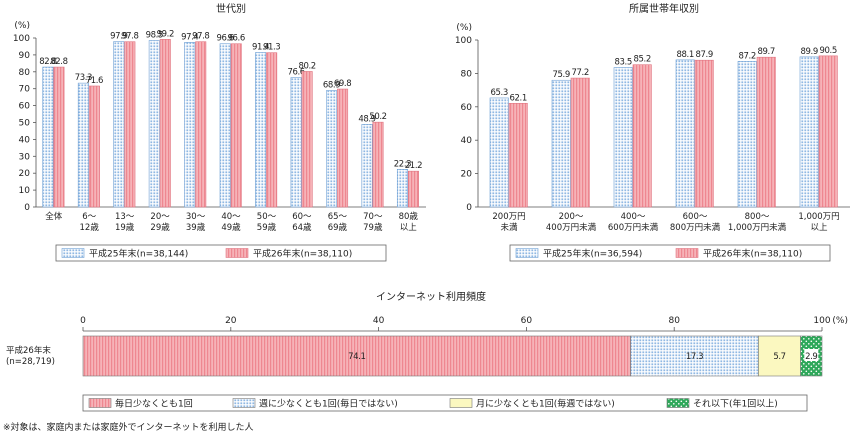 The image size is (862, 439). What do you see at coordinates (130, 124) in the screenshot?
I see `bar-0-s1-c2` at bounding box center [130, 124].